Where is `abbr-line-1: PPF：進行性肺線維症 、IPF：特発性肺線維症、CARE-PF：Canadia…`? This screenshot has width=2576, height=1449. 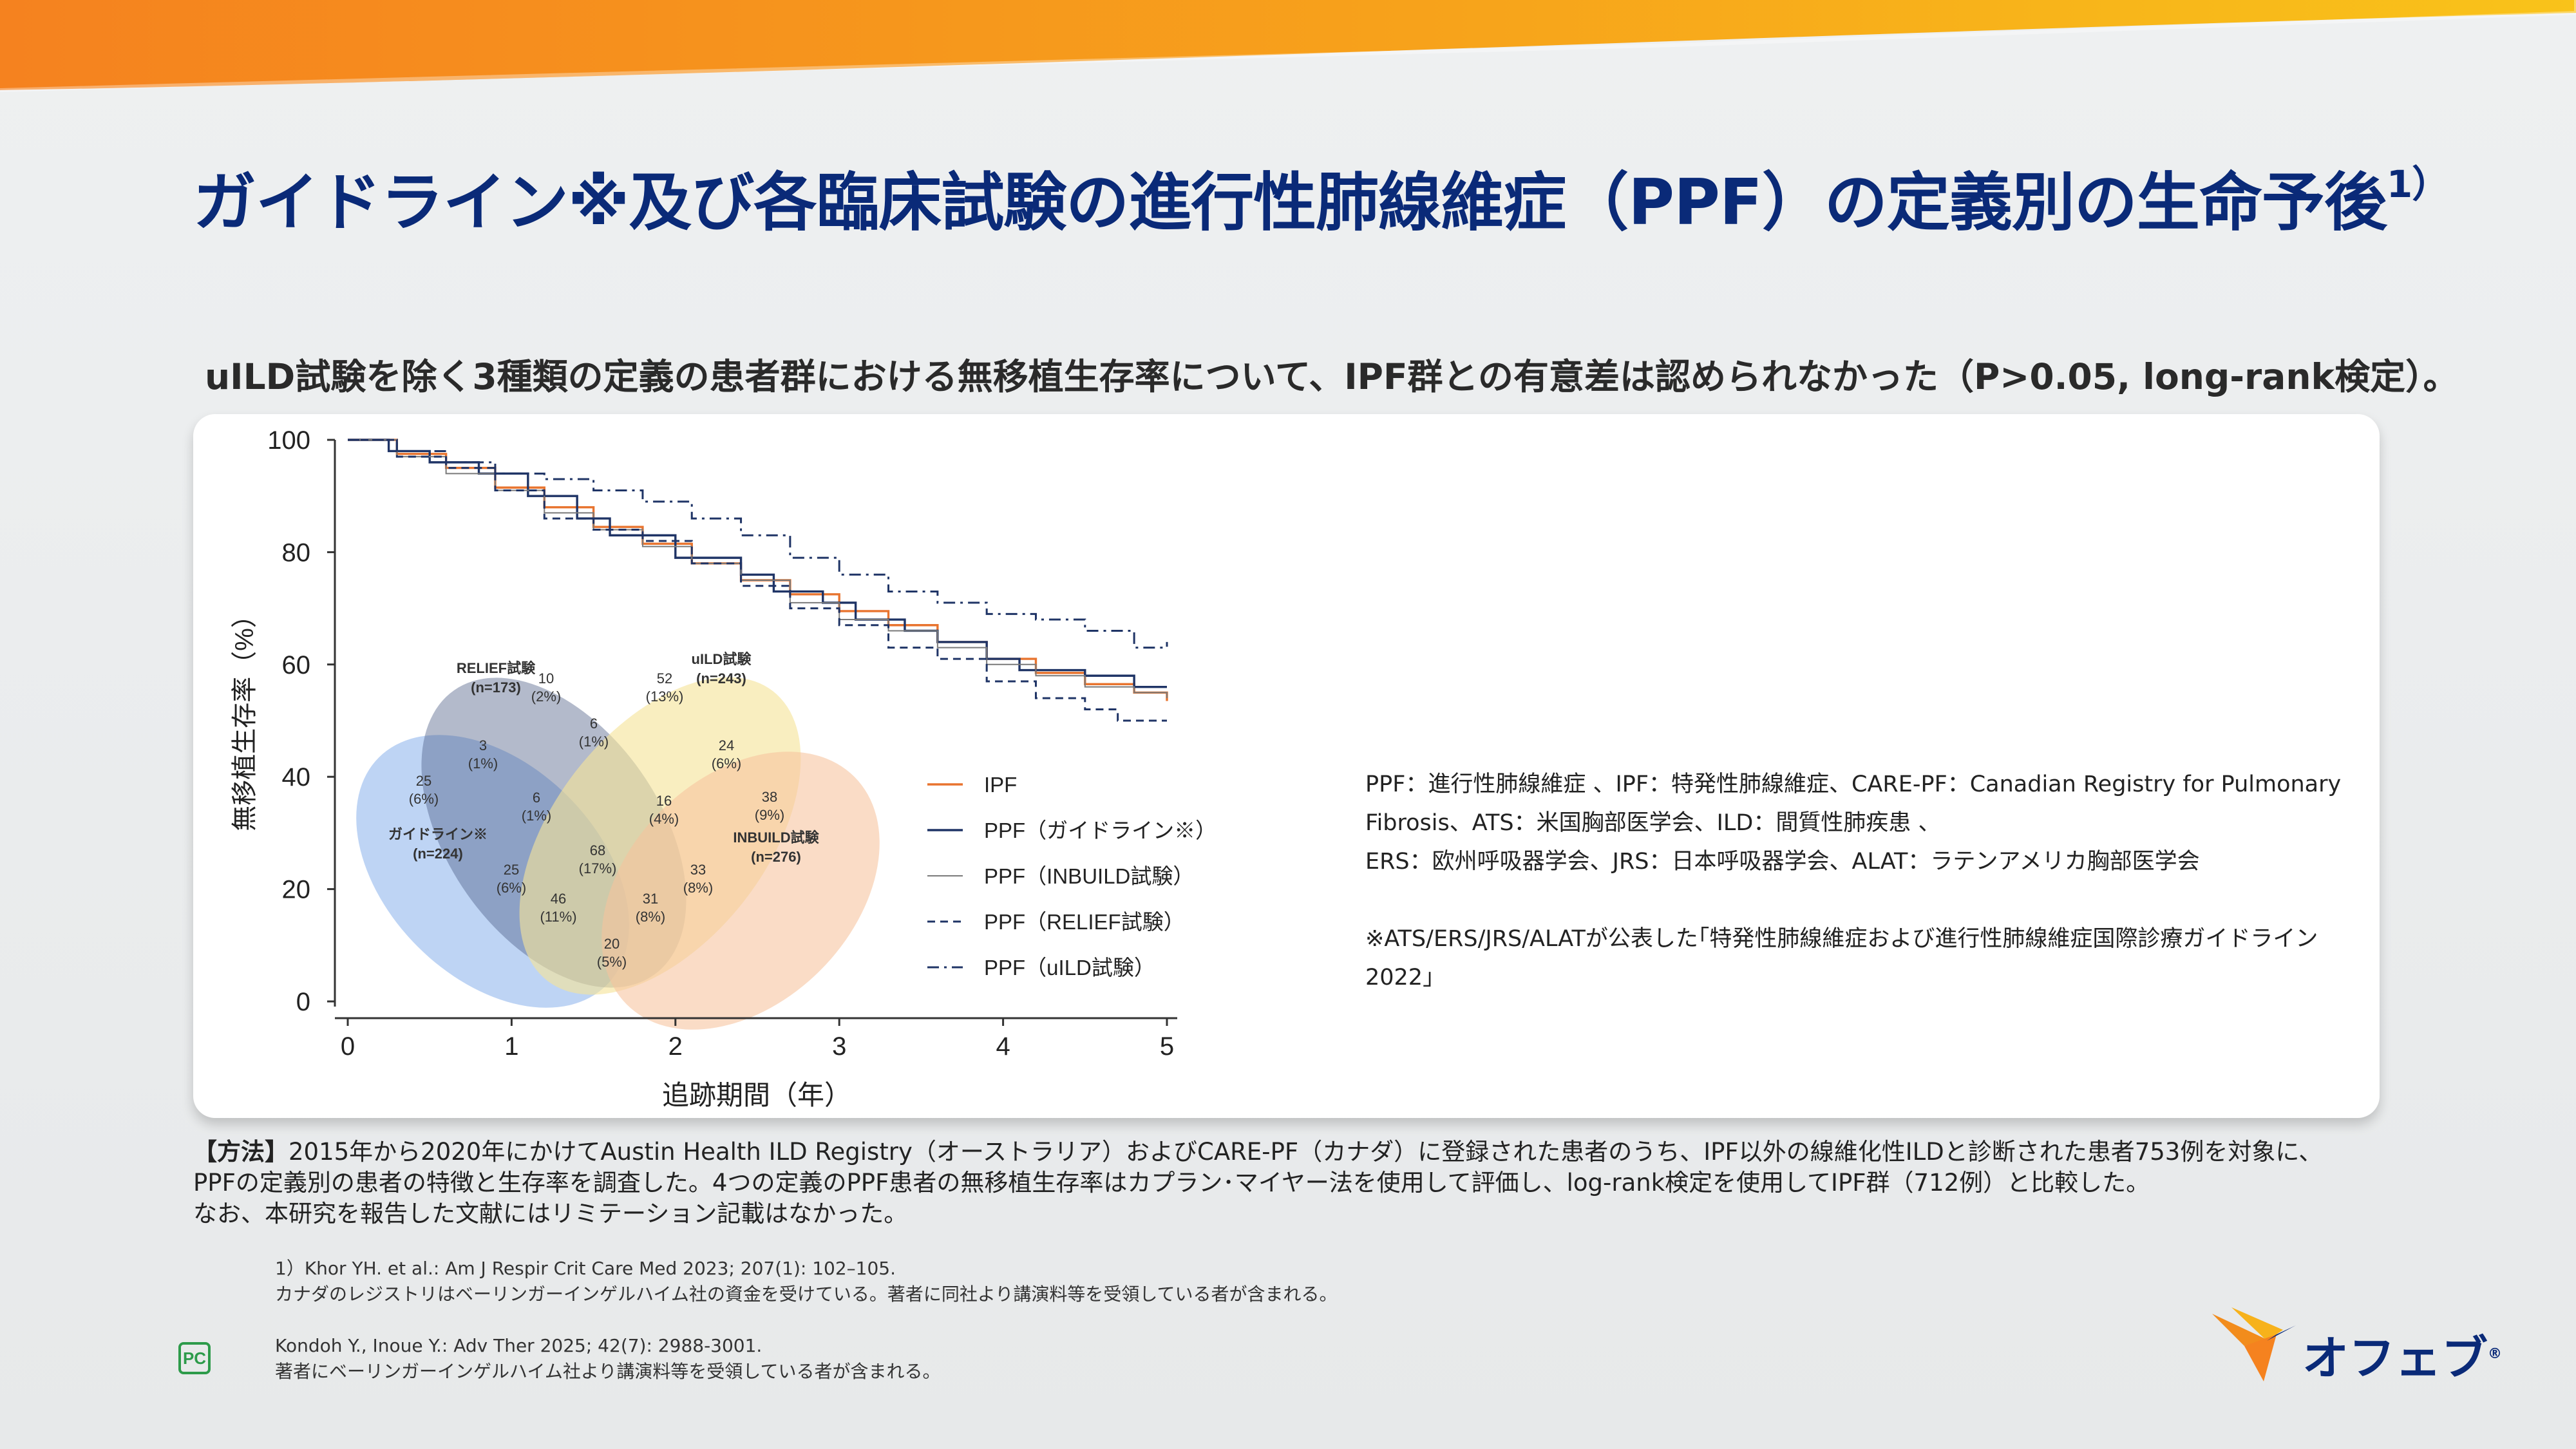
abbr-line-1: PPF：進行性肺線維症 、IPF：特発性肺線維症、CARE-PF：Canadia… is located at coordinates (1853, 784).